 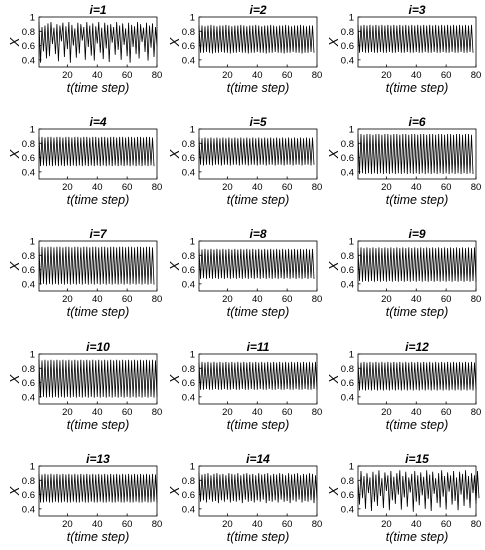 I want to click on panel-title: i=7, so click(x=98, y=234).